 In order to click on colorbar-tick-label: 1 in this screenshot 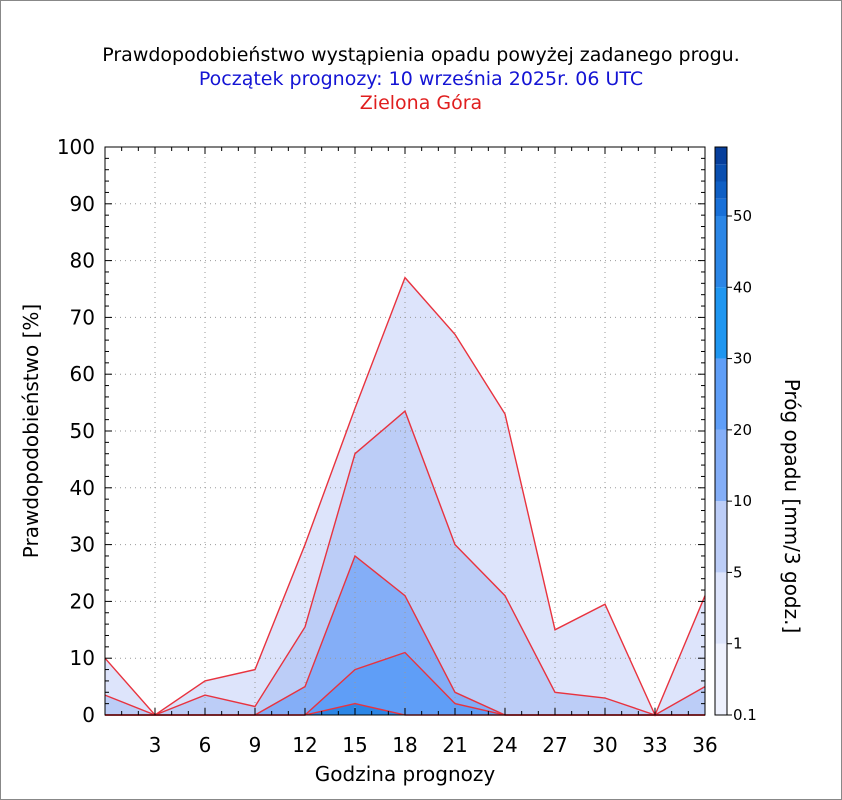, I will do `click(738, 644)`.